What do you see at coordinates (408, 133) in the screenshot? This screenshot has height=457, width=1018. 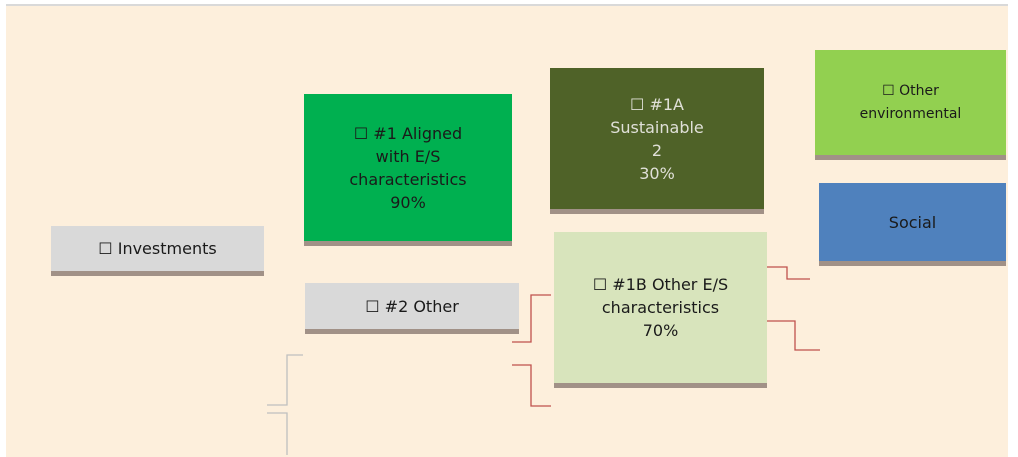 I see `node-label: ☐ #1 Aligned` at bounding box center [408, 133].